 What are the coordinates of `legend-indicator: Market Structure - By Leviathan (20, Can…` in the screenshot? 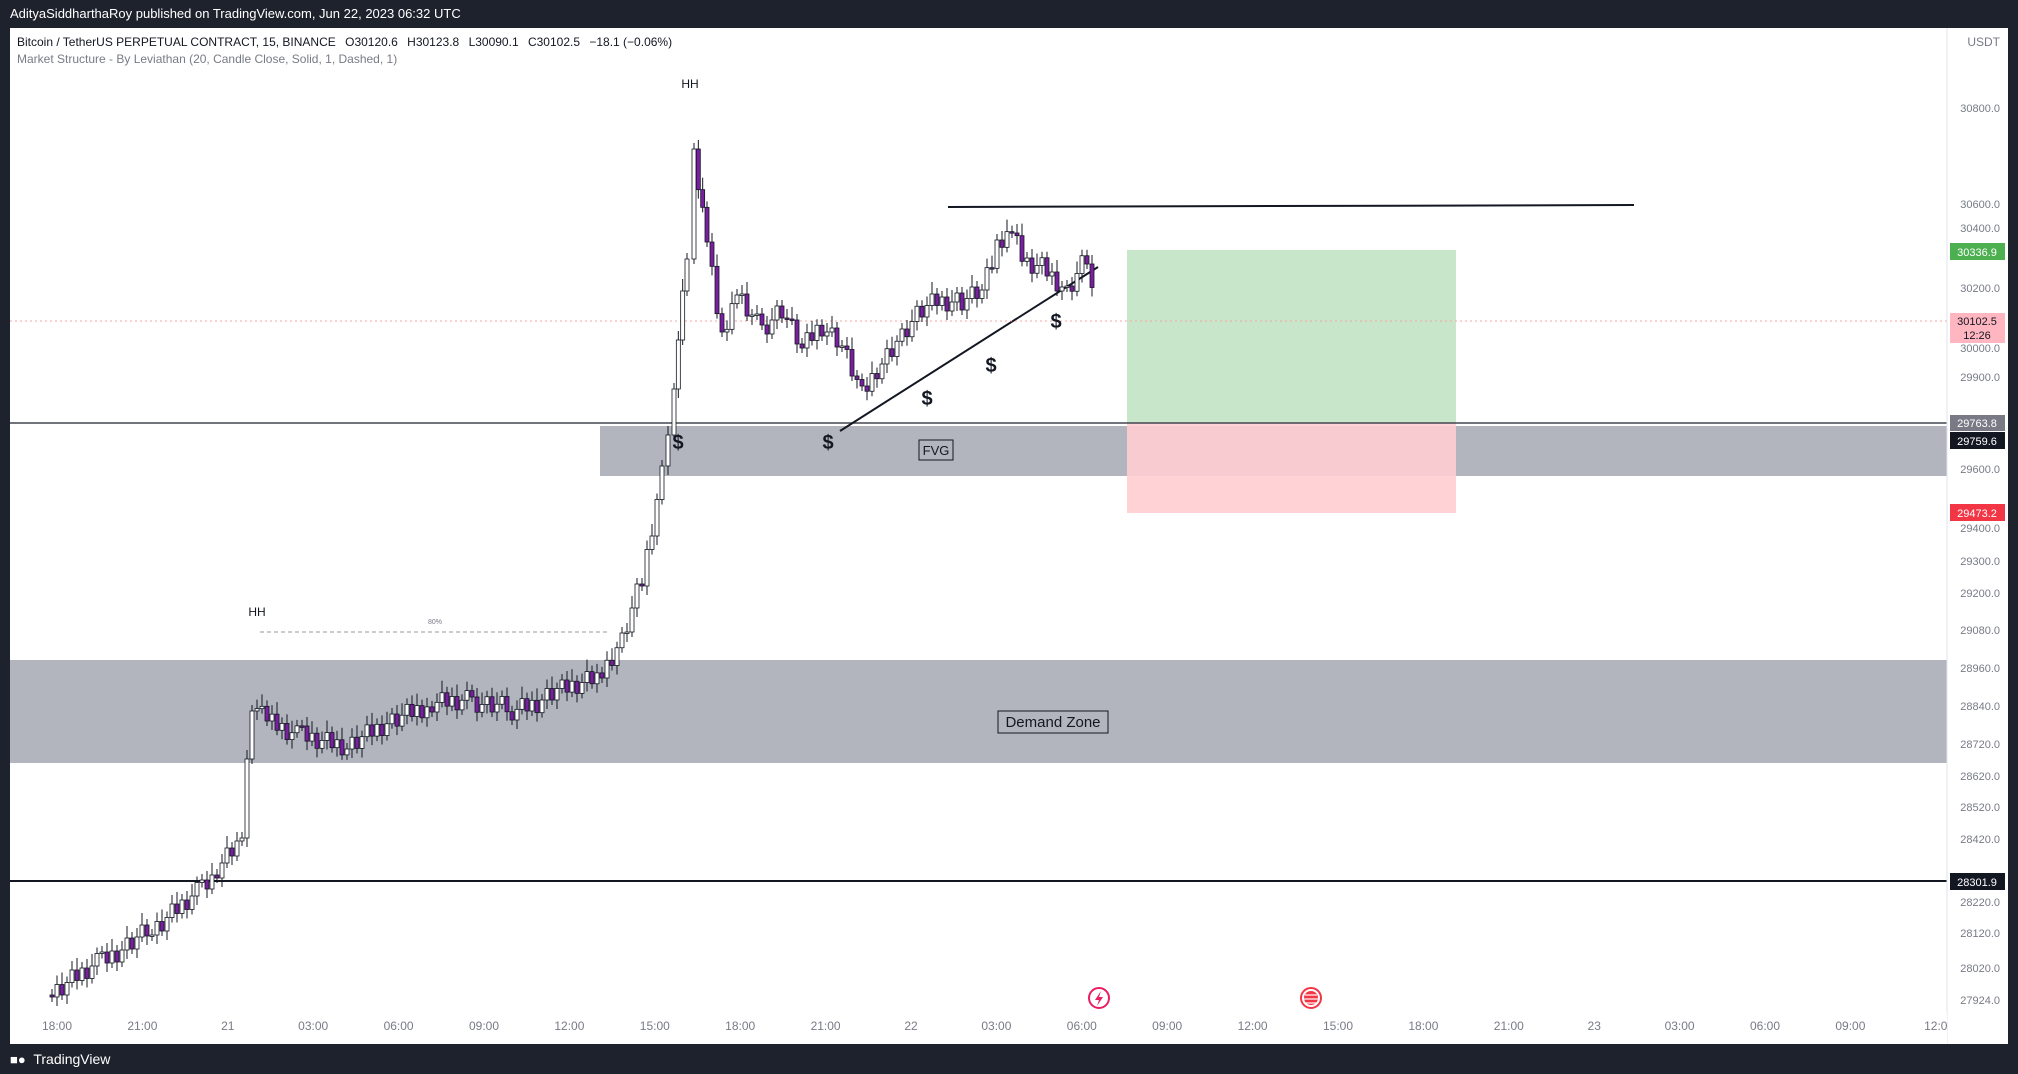 It's located at (207, 59).